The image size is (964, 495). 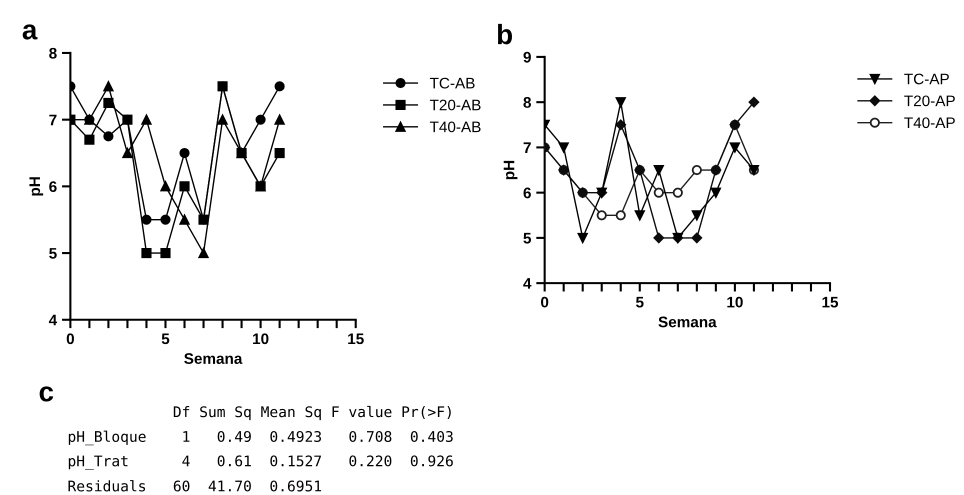 I want to click on y-tick-label: 9, so click(x=527, y=57).